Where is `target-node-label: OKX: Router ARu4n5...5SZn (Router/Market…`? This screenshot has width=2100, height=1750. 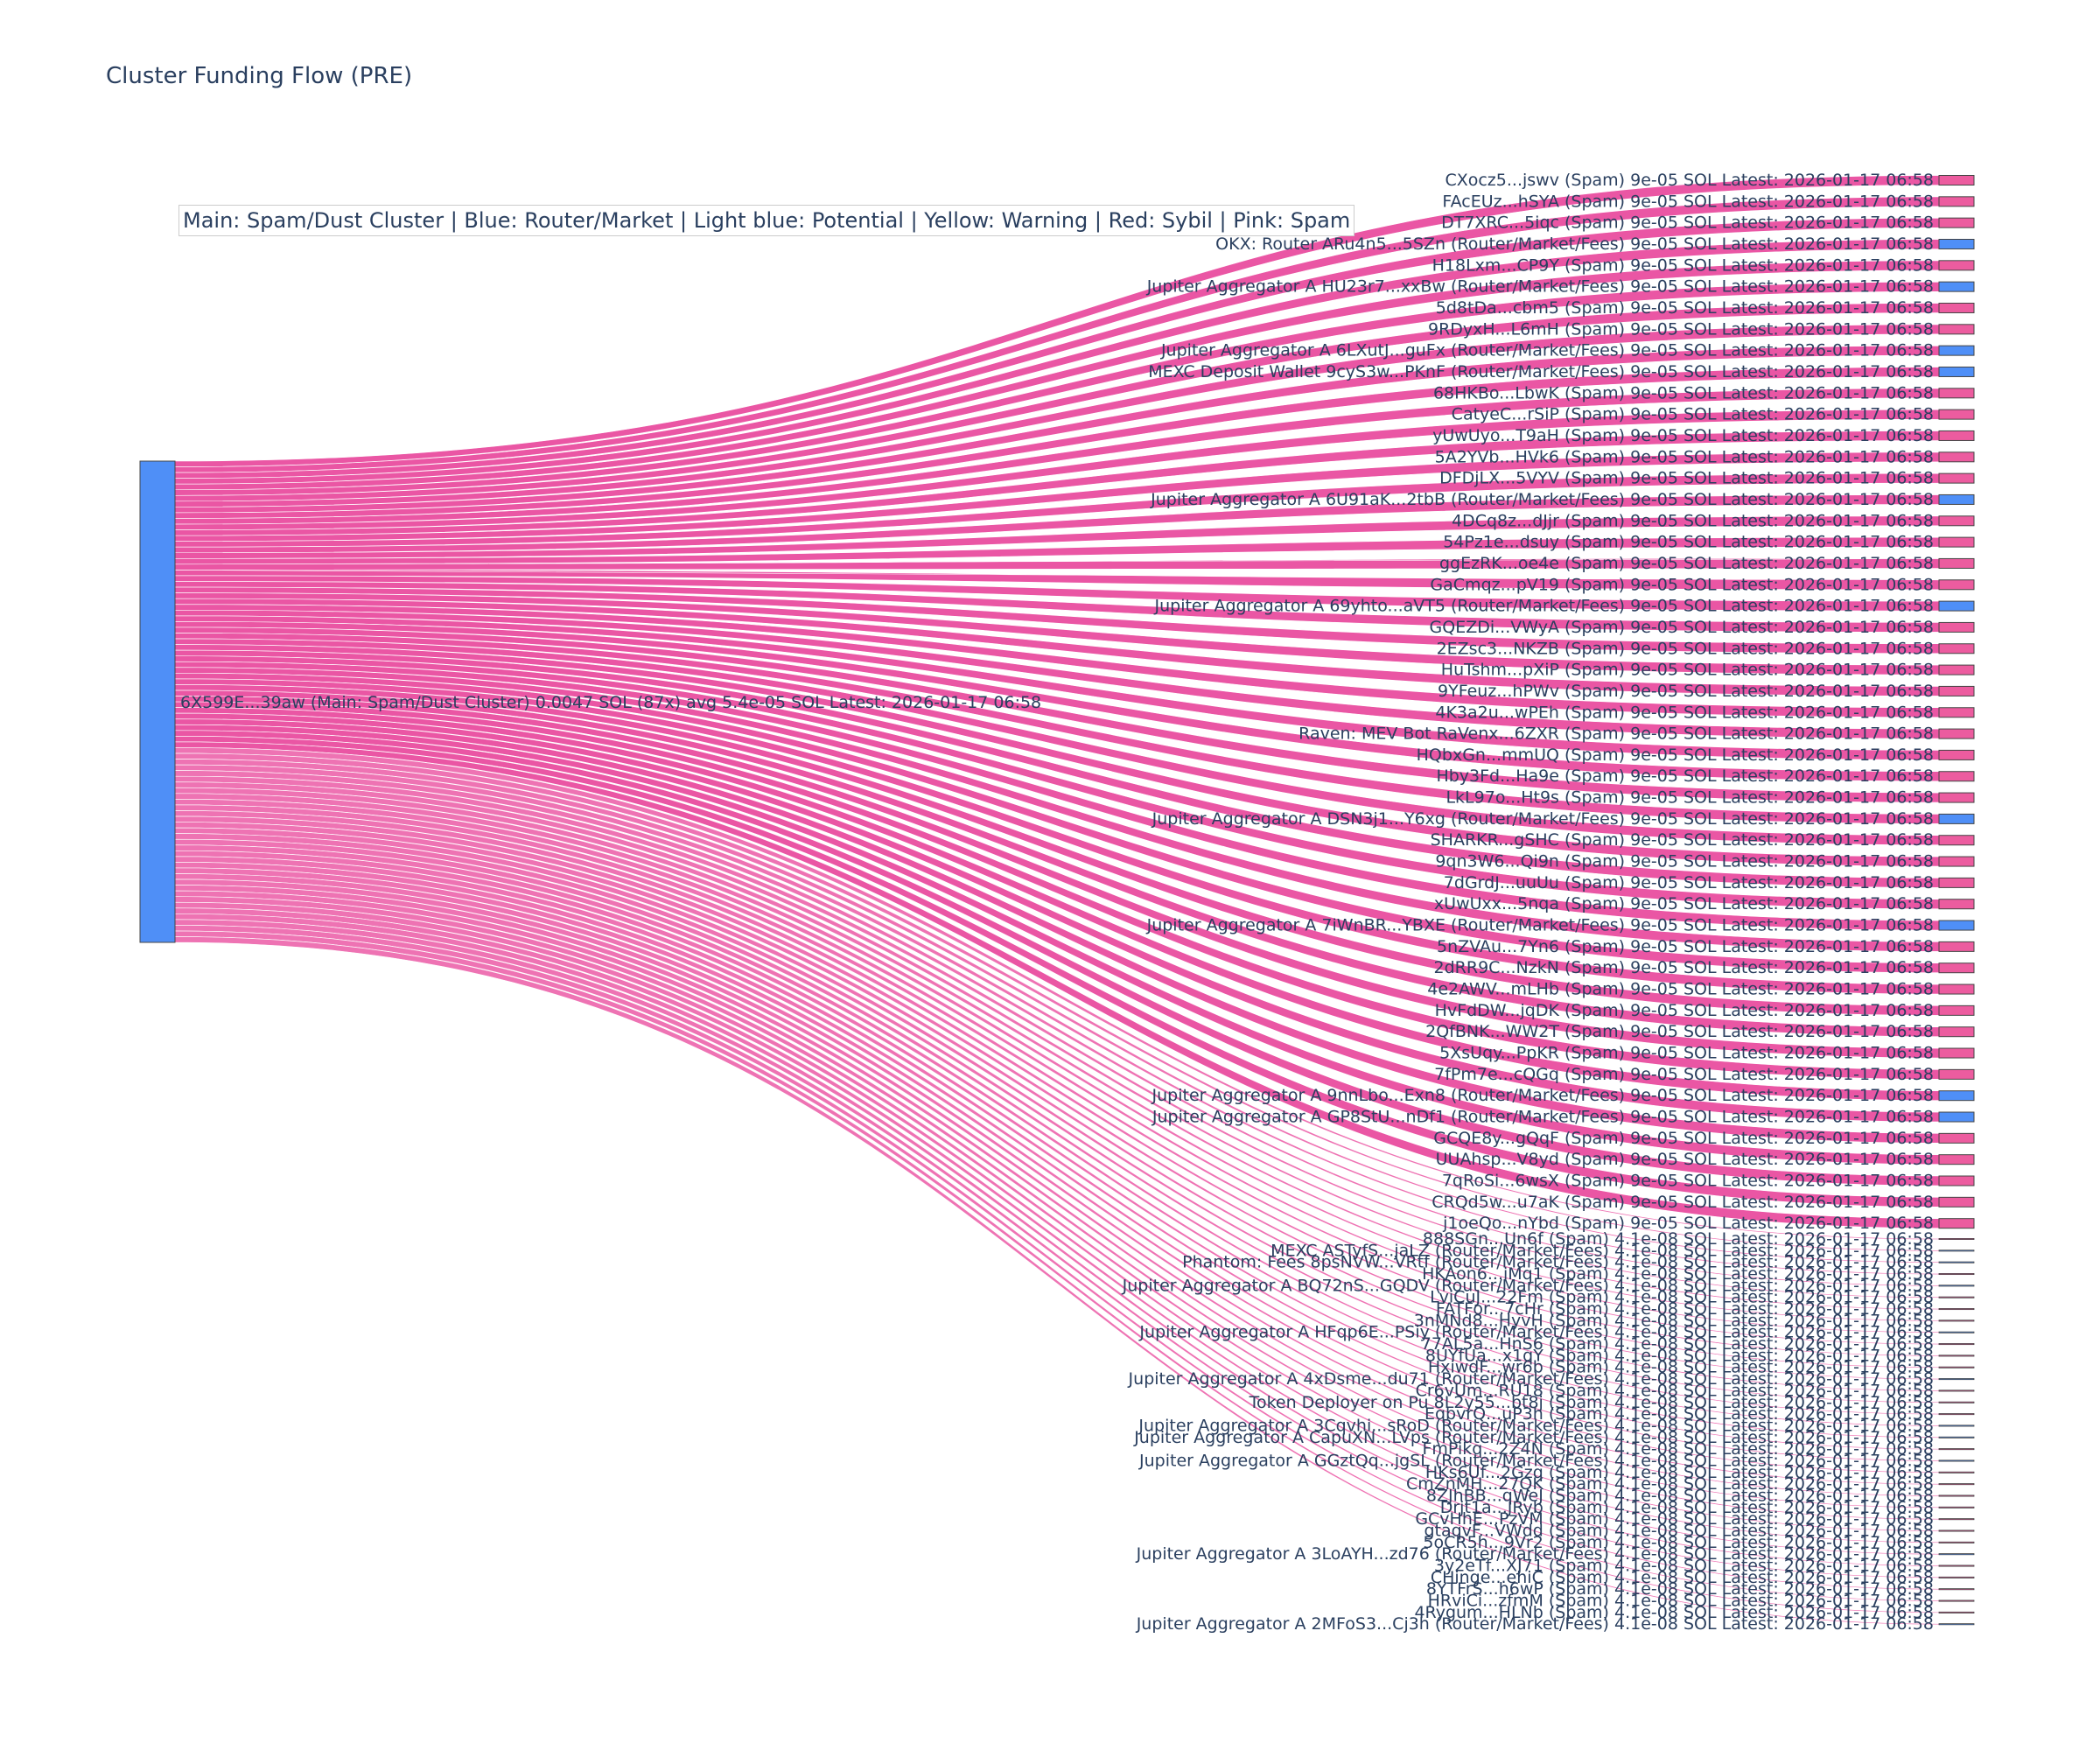 target-node-label: OKX: Router ARu4n5...5SZn (Router/Market… is located at coordinates (1574, 244).